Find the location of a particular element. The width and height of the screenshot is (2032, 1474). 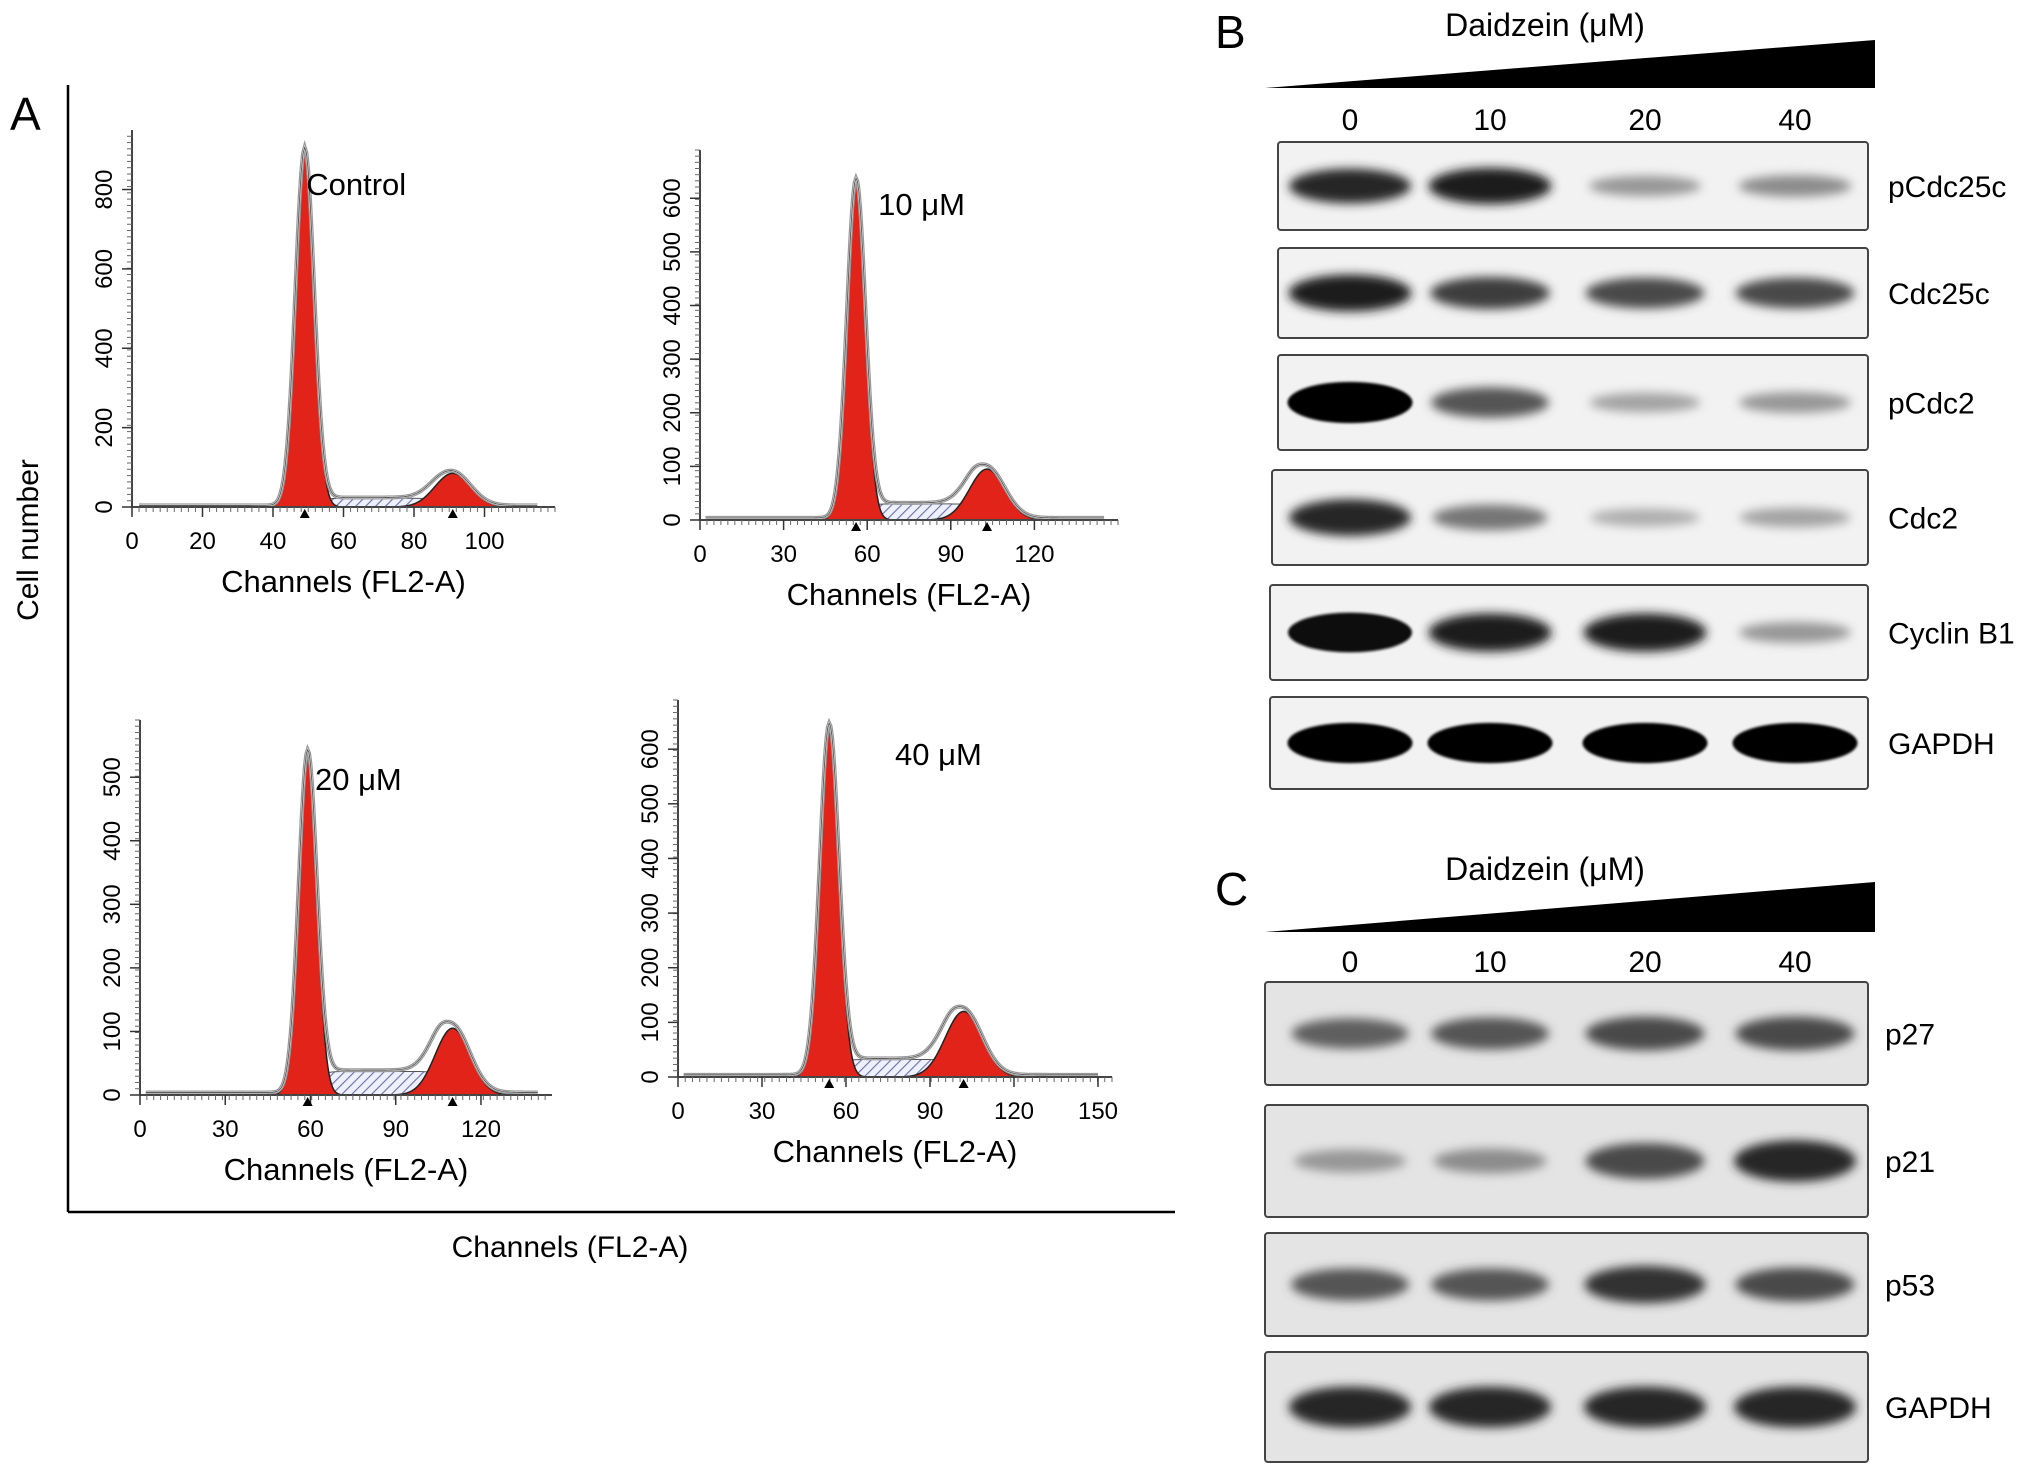

blot-row-cdc25c: Cdc25c is located at coordinates (1633, 293).